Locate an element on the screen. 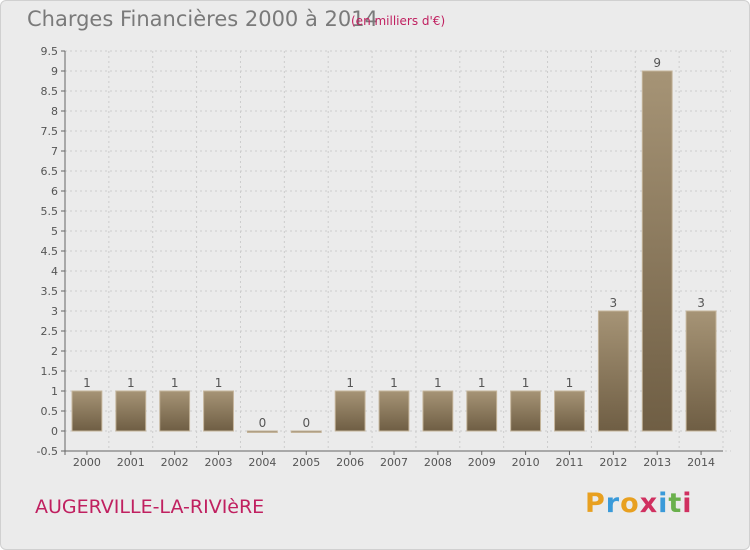  y-tick-label: 4.5 is located at coordinates (50, 251).